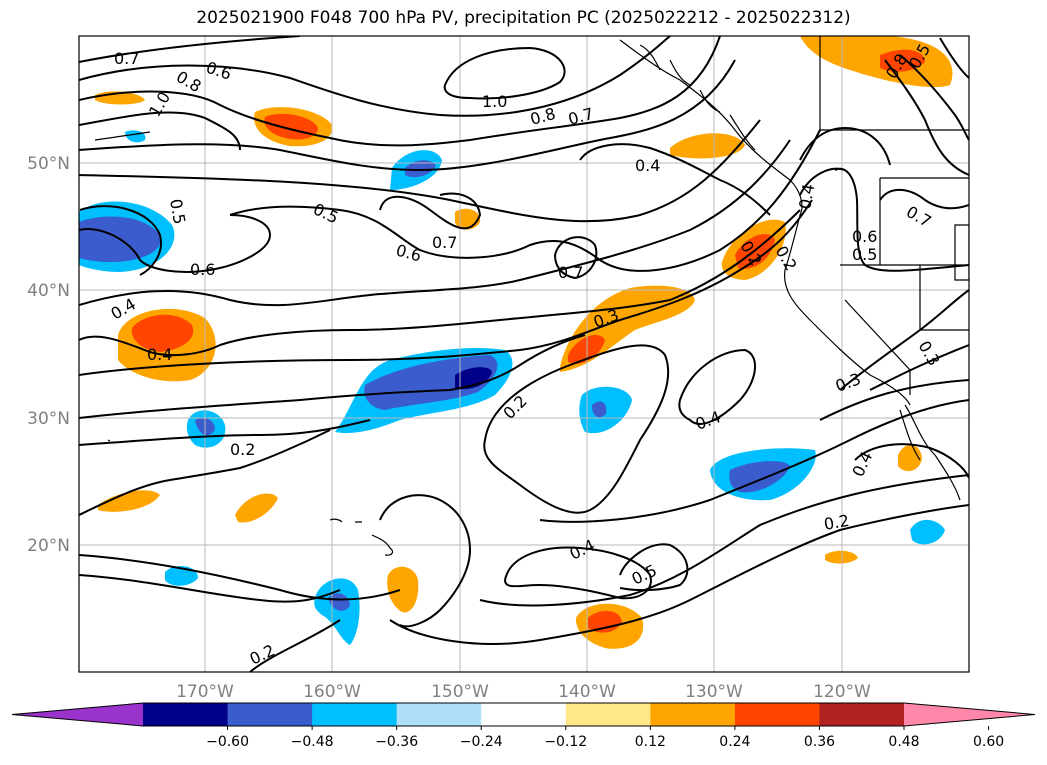 The height and width of the screenshot is (765, 1047). I want to click on longitude-labels: 170°W 160°W 150°W 140°W 130°W 120°W, so click(523, 692).